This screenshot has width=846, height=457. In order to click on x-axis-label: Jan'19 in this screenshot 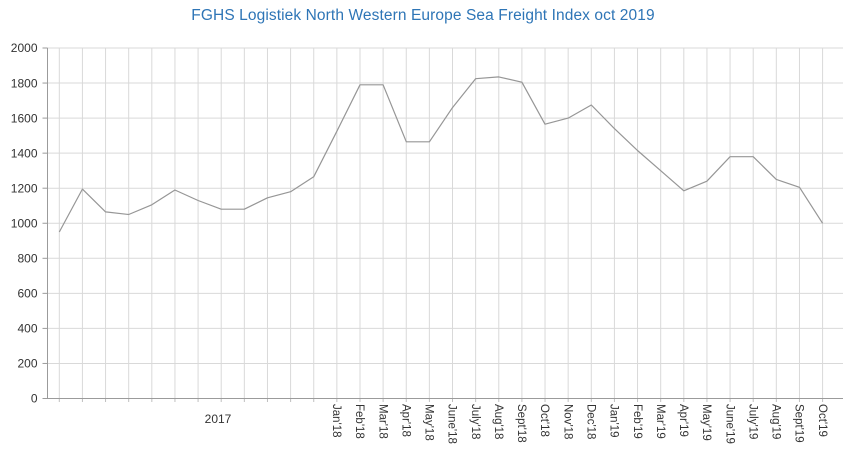, I will do `click(614, 421)`.